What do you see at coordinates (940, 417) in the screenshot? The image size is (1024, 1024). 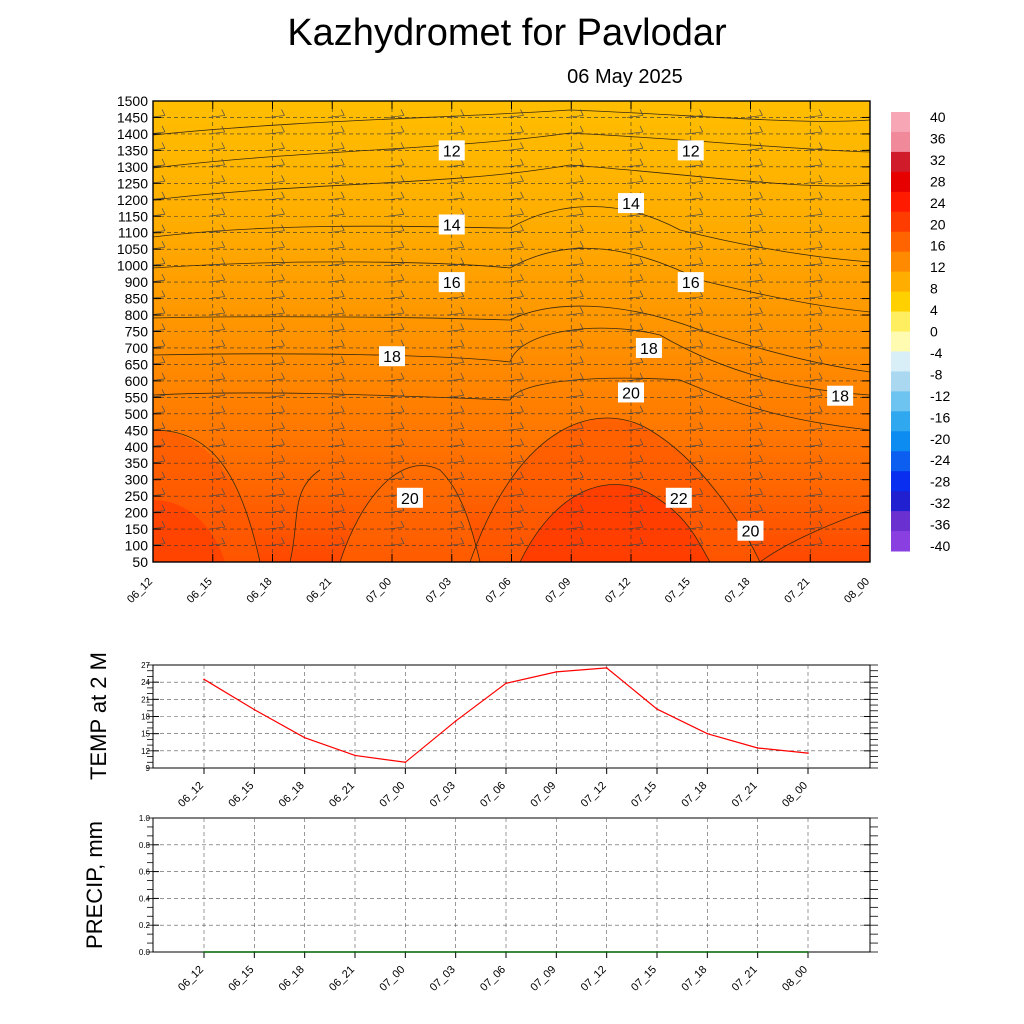 I see `colorbar-label: -16` at bounding box center [940, 417].